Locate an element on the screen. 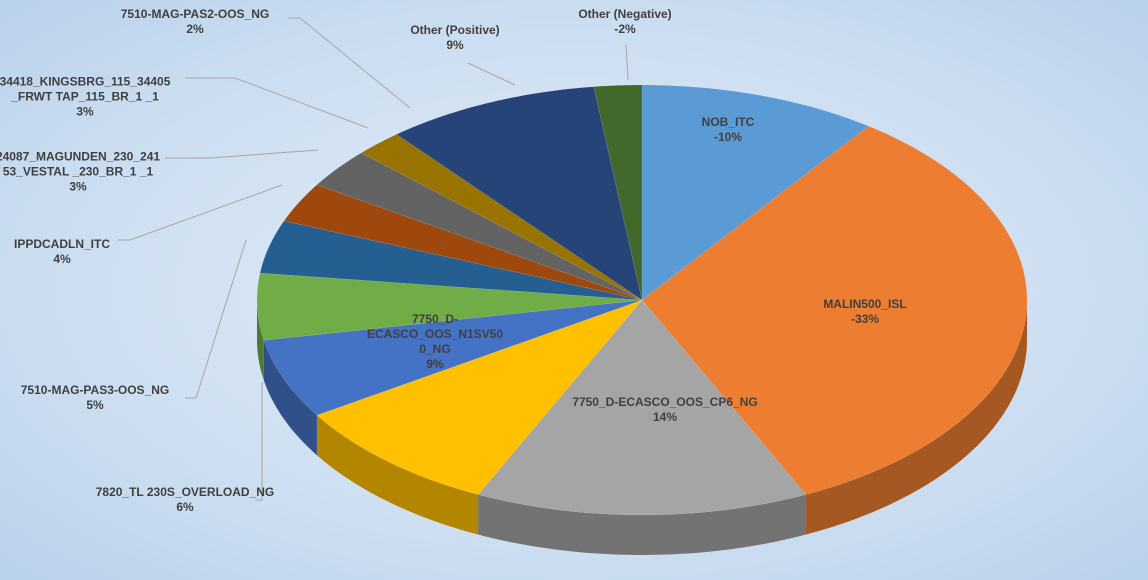 The height and width of the screenshot is (580, 1148). data-label: 7510-MAG-PAS2-OOS_NG 2% is located at coordinates (195, 22).